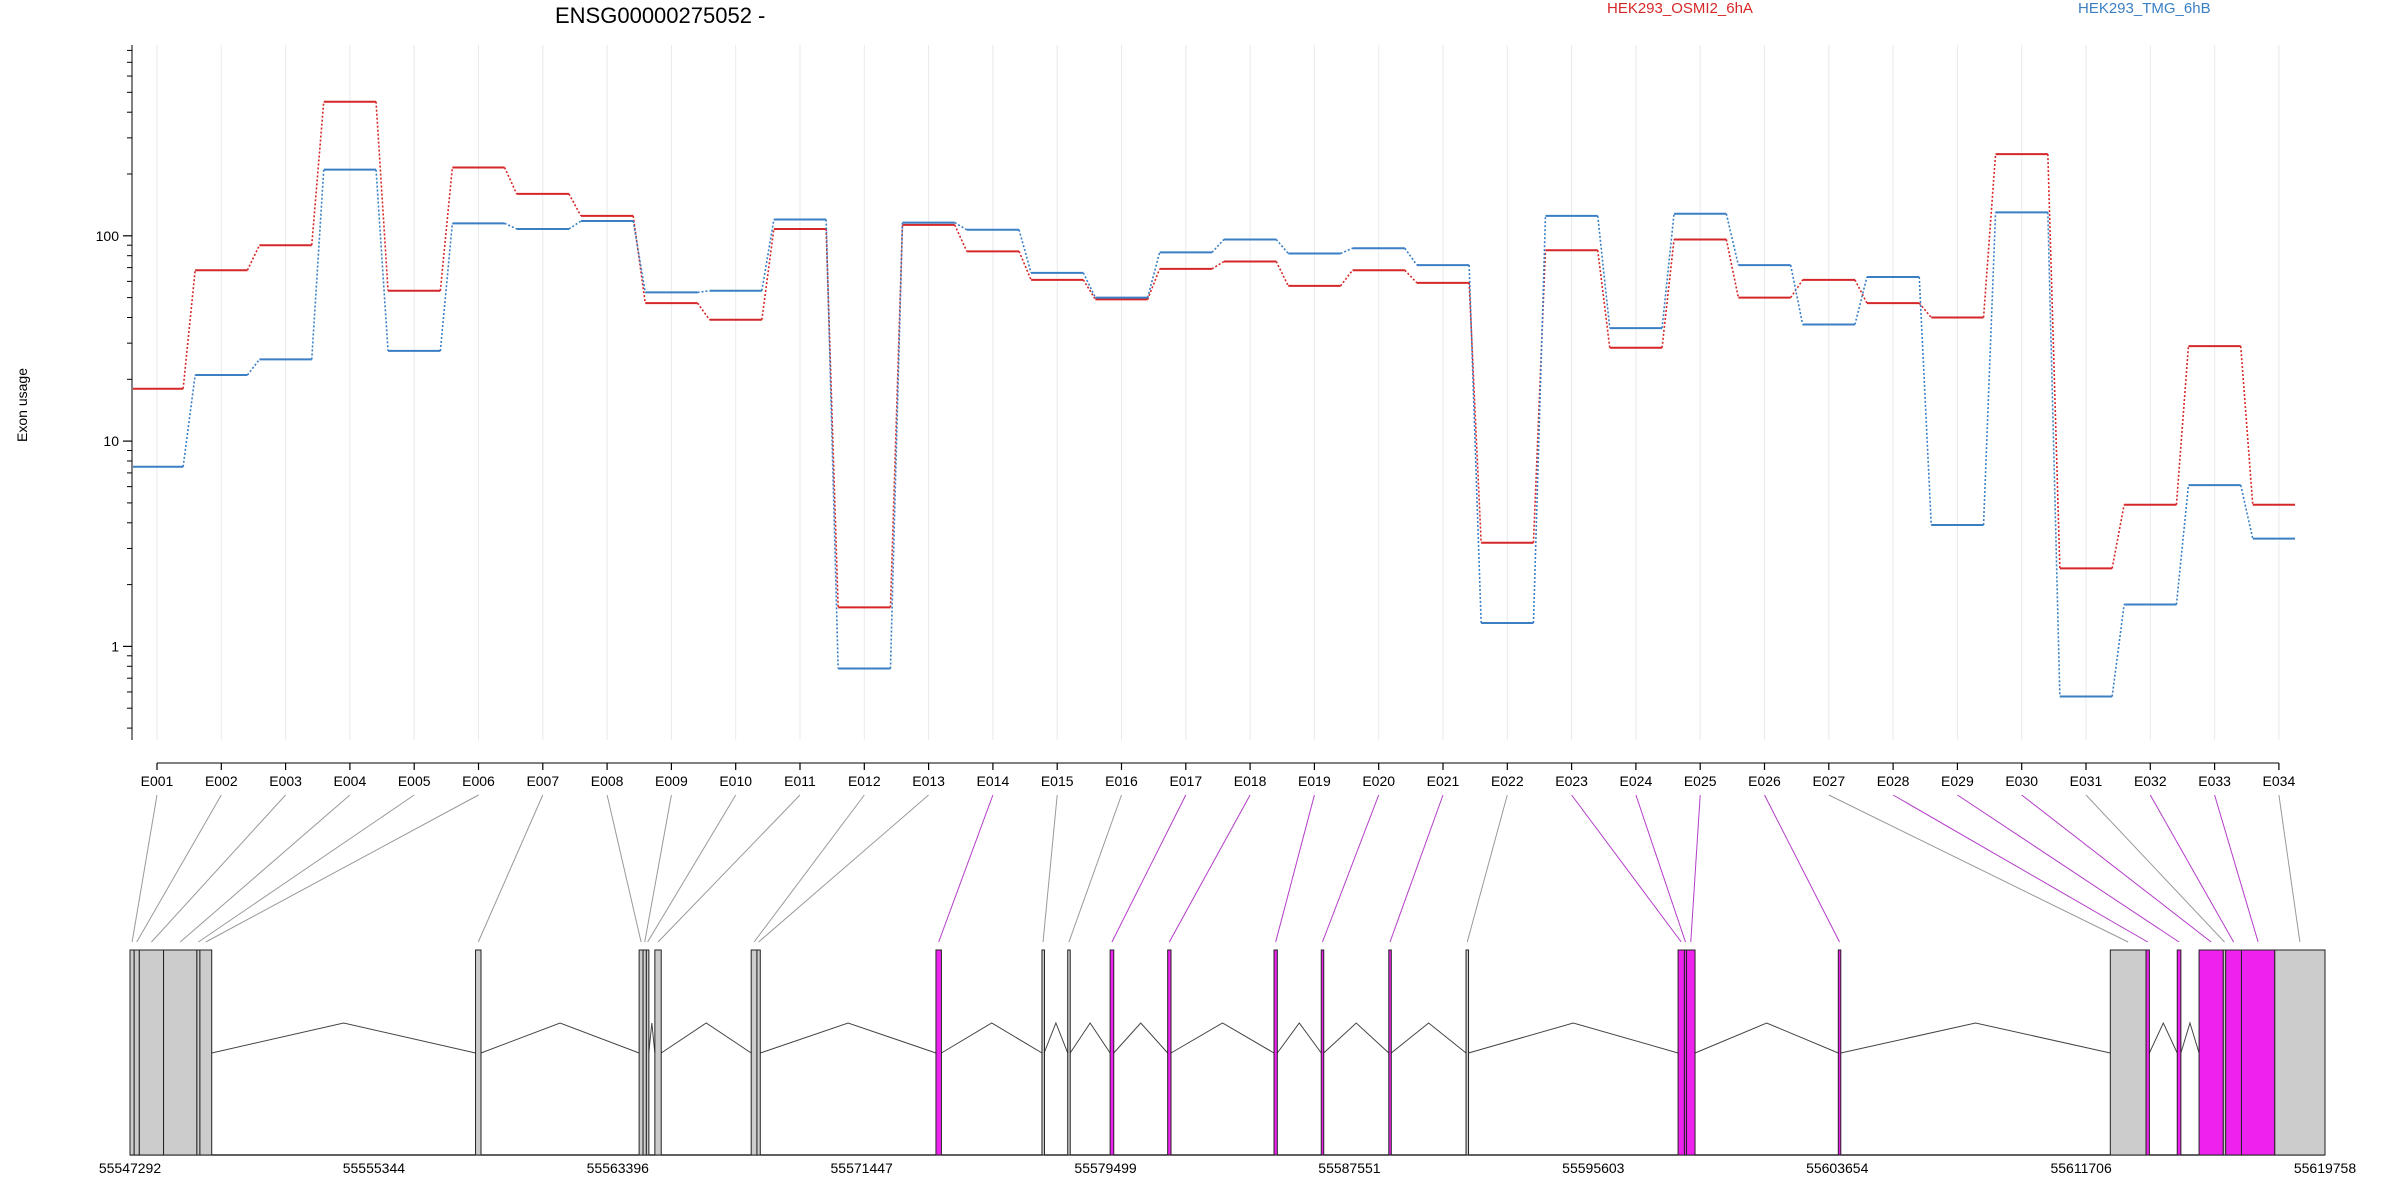 The width and height of the screenshot is (2400, 1200). Describe the element at coordinates (1837, 1168) in the screenshot. I see `genomic-coordinate-label: 55603654` at that location.